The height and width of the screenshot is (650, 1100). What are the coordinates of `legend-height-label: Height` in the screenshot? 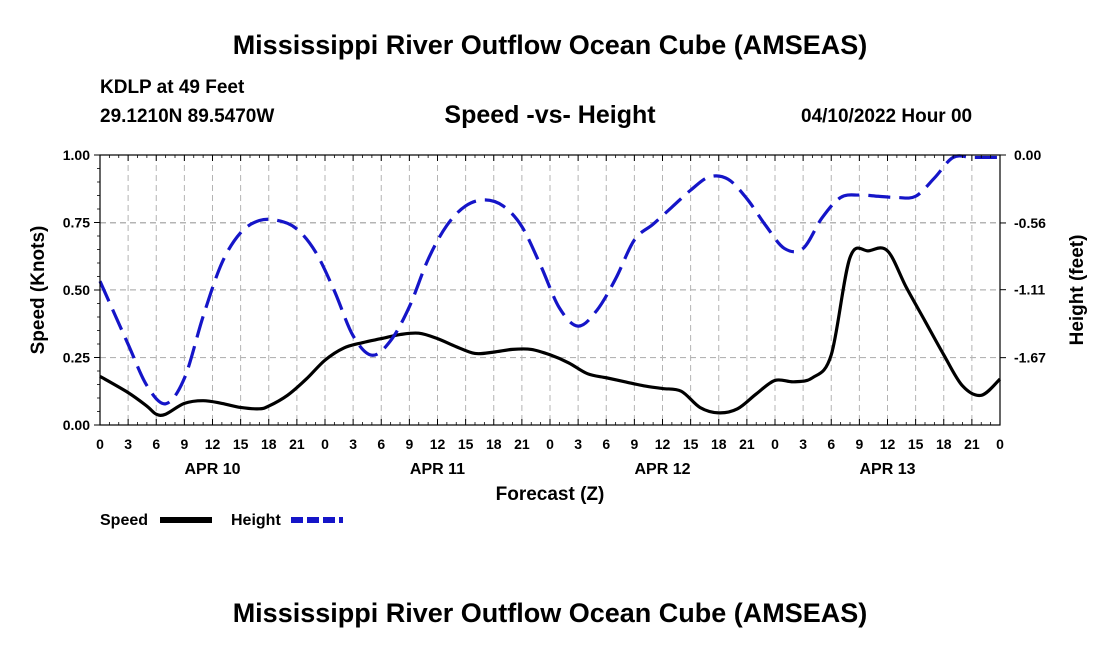 It's located at (256, 520).